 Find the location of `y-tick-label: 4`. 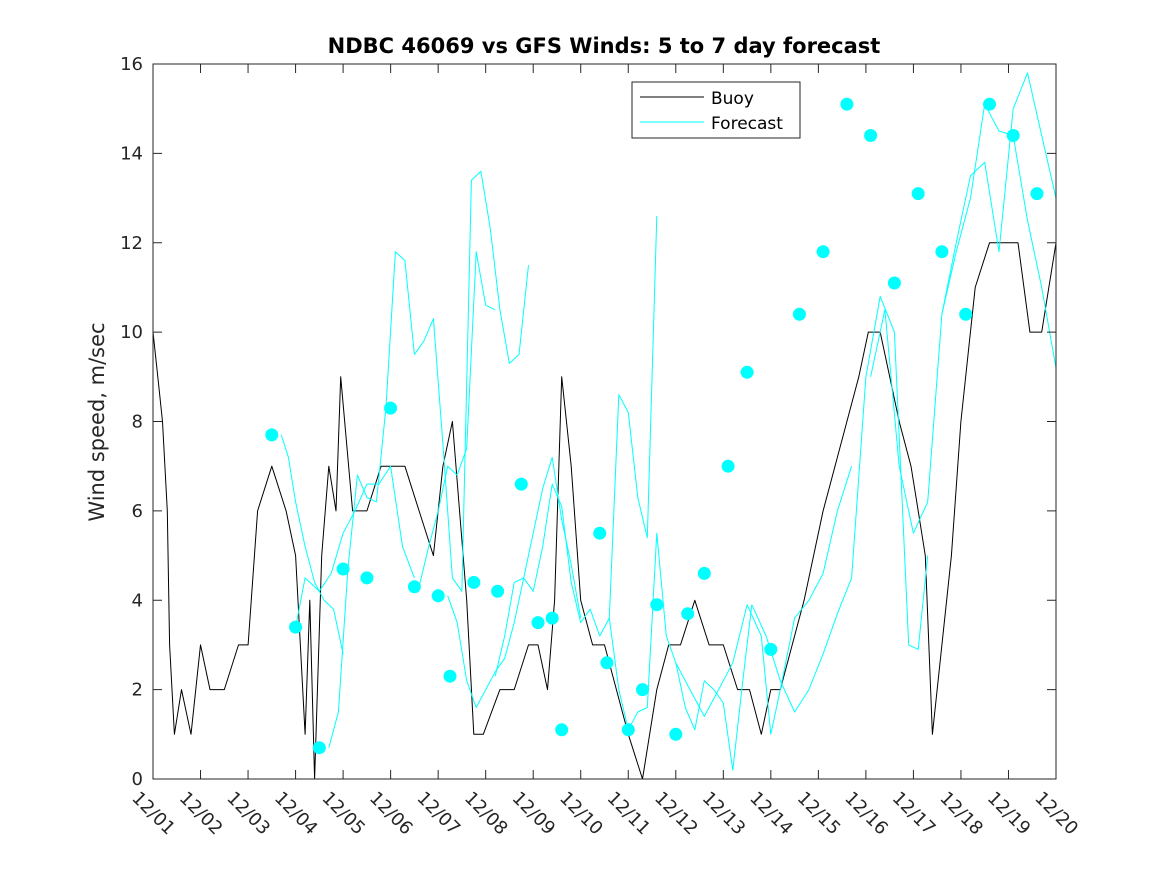

y-tick-label: 4 is located at coordinates (137, 600).